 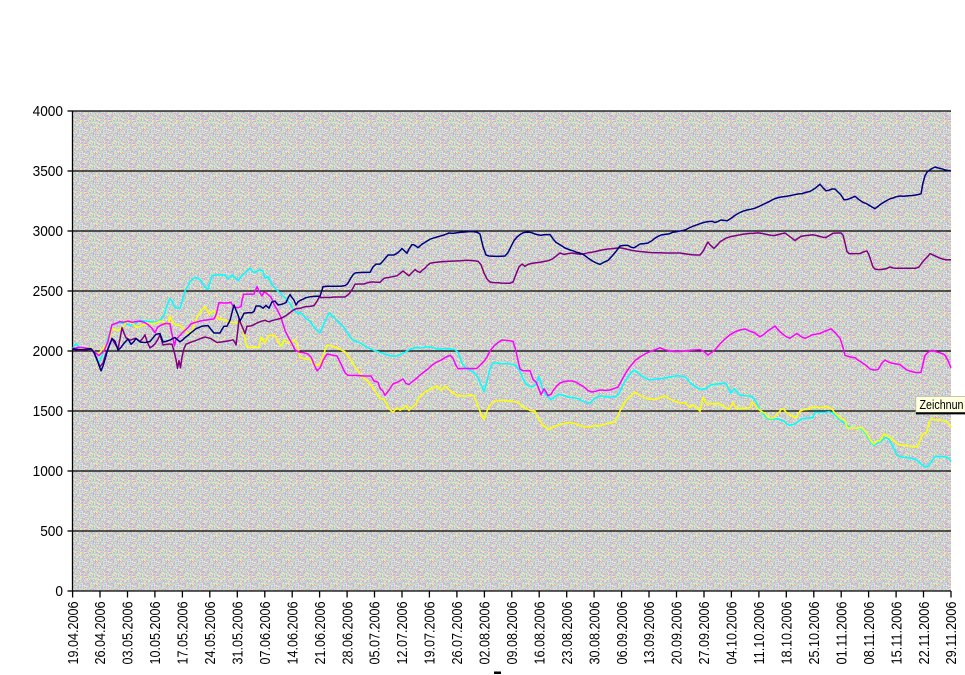 I want to click on svg-text: 0, so click(x=59, y=591).